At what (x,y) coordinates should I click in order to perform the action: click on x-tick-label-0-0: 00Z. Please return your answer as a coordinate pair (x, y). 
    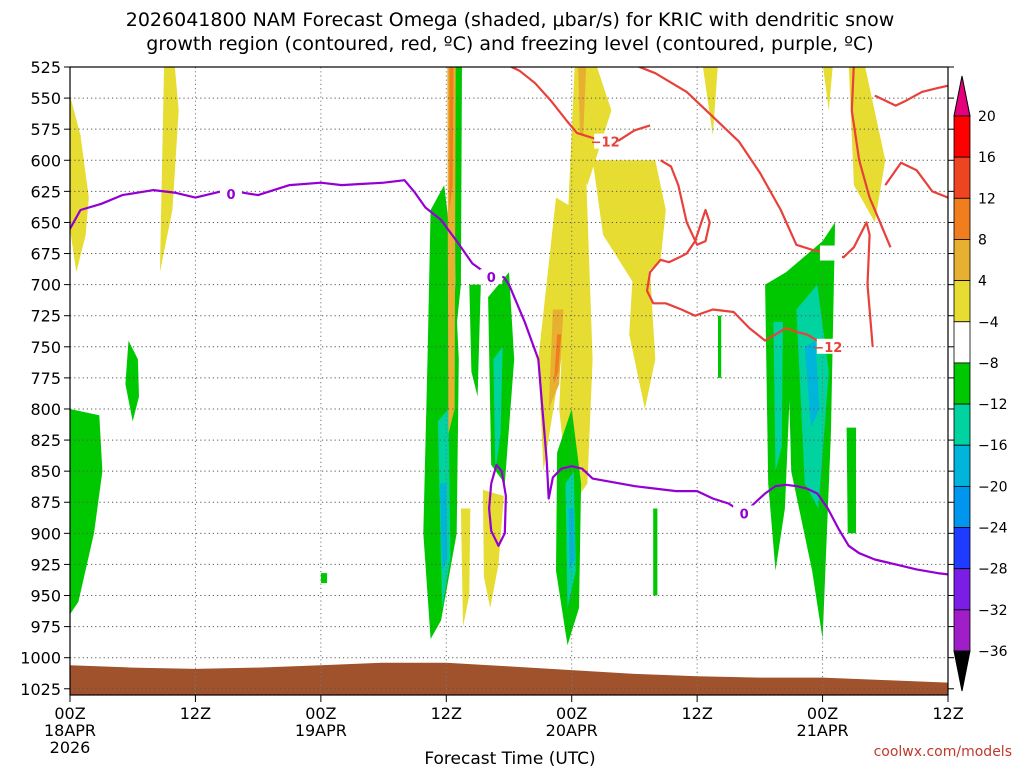
    Looking at the image, I should click on (69, 713).